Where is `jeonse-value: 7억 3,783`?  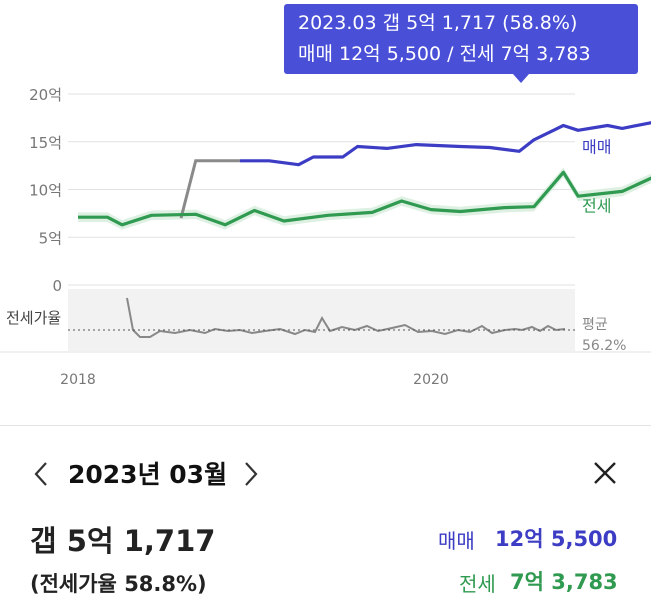
jeonse-value: 7억 3,783 is located at coordinates (564, 582).